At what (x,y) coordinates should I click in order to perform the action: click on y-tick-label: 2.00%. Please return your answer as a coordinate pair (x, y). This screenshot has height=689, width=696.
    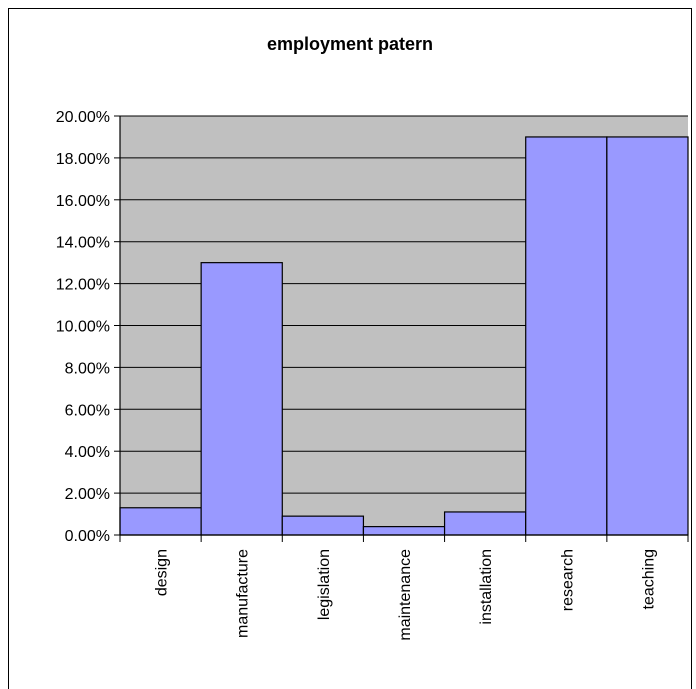
    Looking at the image, I should click on (87, 494).